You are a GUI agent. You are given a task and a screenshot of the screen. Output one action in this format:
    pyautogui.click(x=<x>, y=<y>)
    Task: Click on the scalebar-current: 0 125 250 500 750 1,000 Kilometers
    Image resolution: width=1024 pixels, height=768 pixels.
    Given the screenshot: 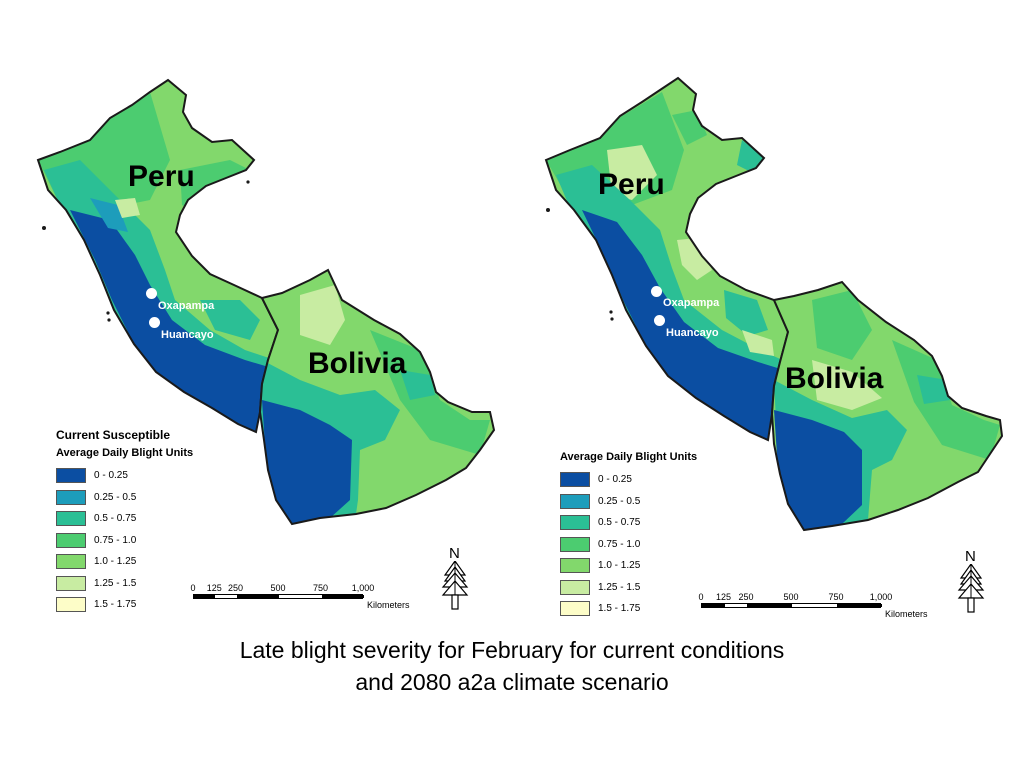 What is the action you would take?
    pyautogui.click(x=306, y=598)
    